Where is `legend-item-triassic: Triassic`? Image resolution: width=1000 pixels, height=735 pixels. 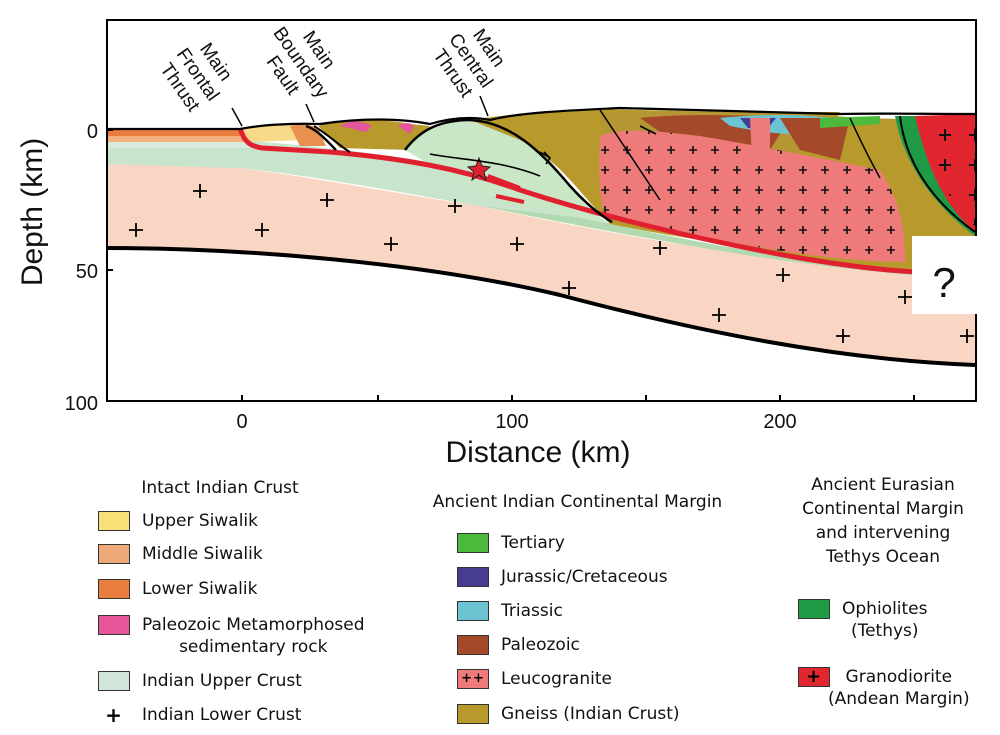 legend-item-triassic: Triassic is located at coordinates (510, 611).